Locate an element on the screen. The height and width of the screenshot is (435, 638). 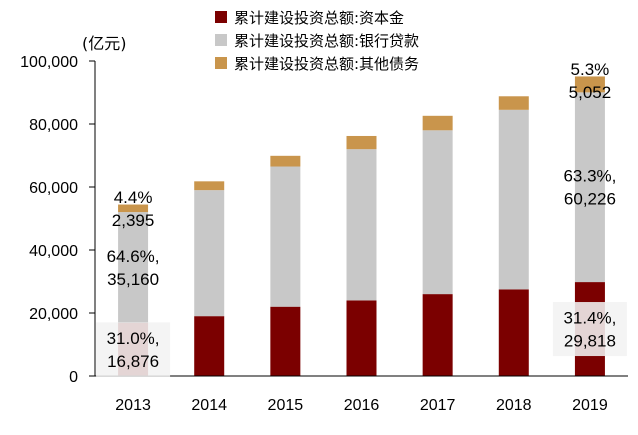
data-label: 64.6%, is located at coordinates (133, 256).